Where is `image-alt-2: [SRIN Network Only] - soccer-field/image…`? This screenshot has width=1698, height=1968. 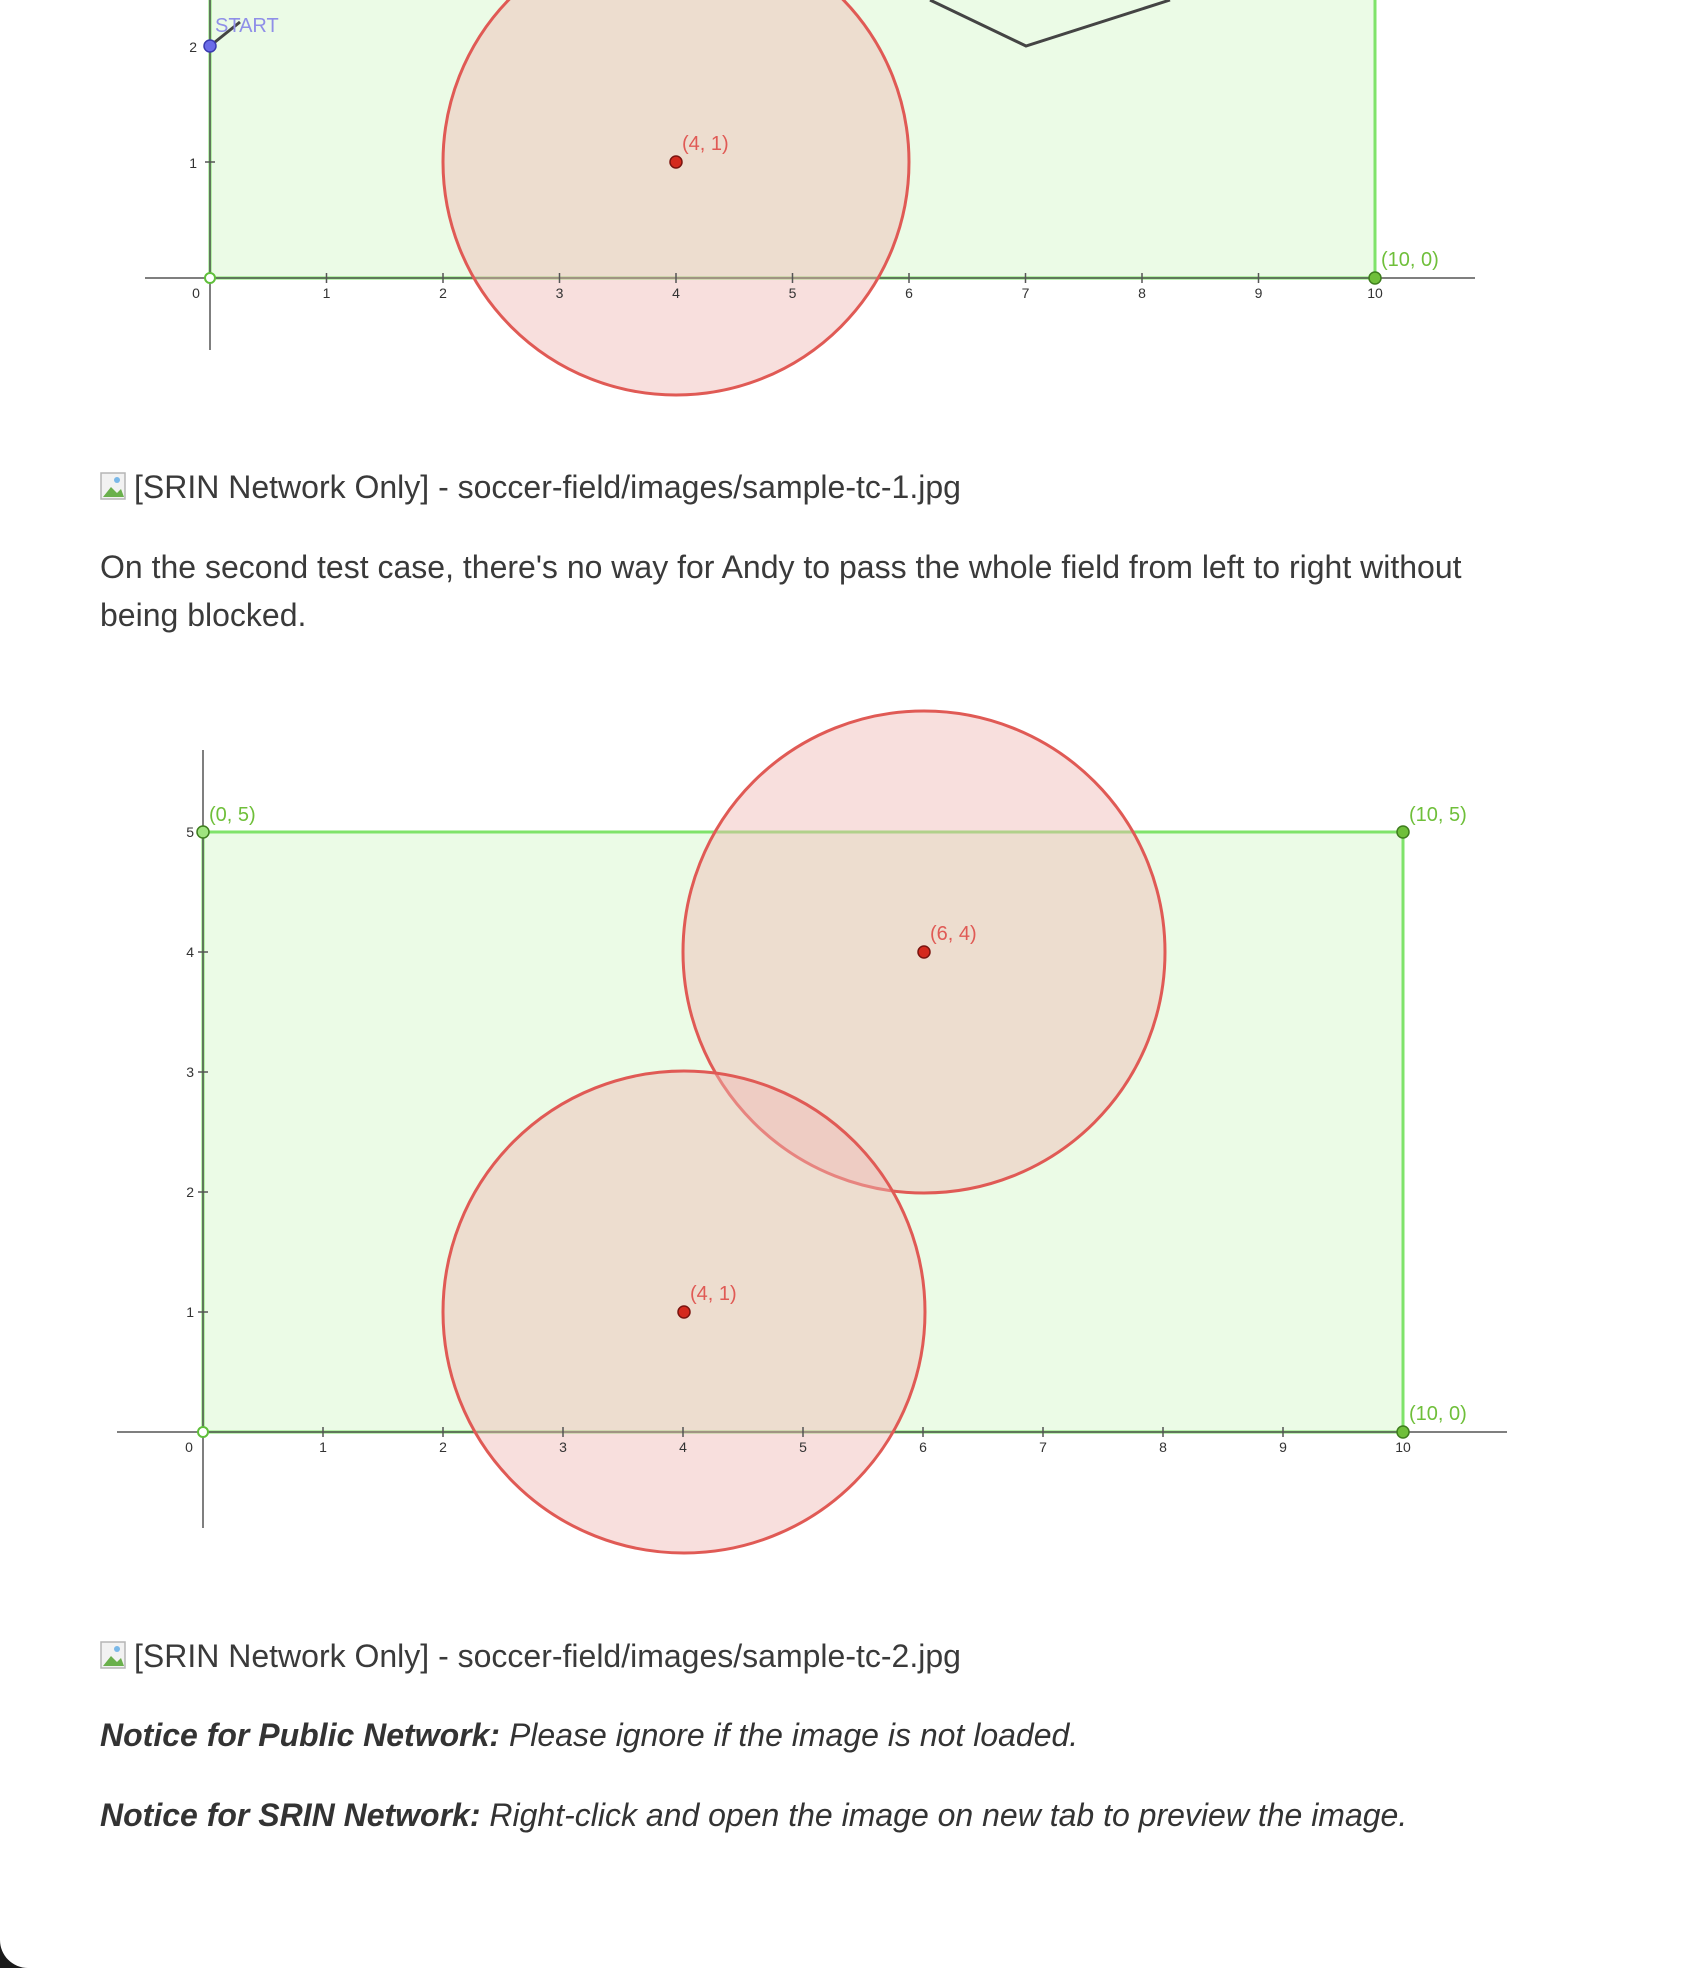
image-alt-2: [SRIN Network Only] - soccer-field/image… is located at coordinates (530, 1656).